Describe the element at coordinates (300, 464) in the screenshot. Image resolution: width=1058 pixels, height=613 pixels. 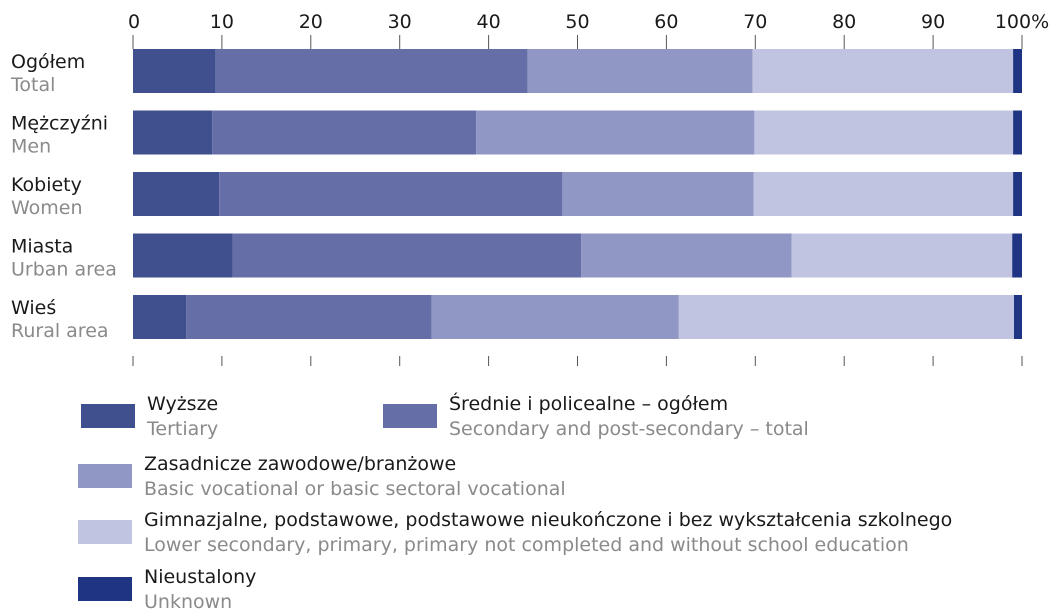
I see `legend-label: Zasadnicze zawodowe/branżowe` at that location.